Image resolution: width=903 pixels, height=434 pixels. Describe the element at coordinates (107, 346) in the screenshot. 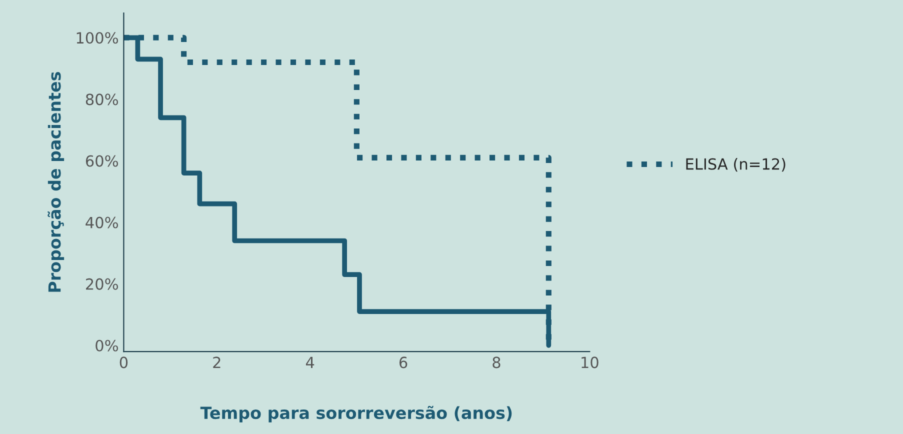

I see `y-tick-label: 0%` at that location.